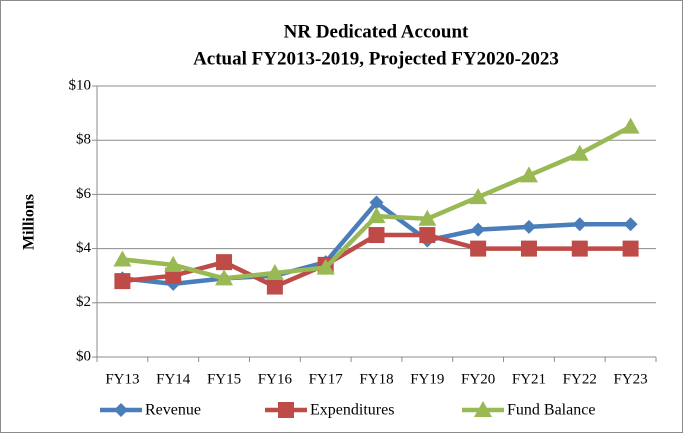 Image resolution: width=683 pixels, height=433 pixels. Describe the element at coordinates (173, 379) in the screenshot. I see `x-tick-label: FY14` at that location.